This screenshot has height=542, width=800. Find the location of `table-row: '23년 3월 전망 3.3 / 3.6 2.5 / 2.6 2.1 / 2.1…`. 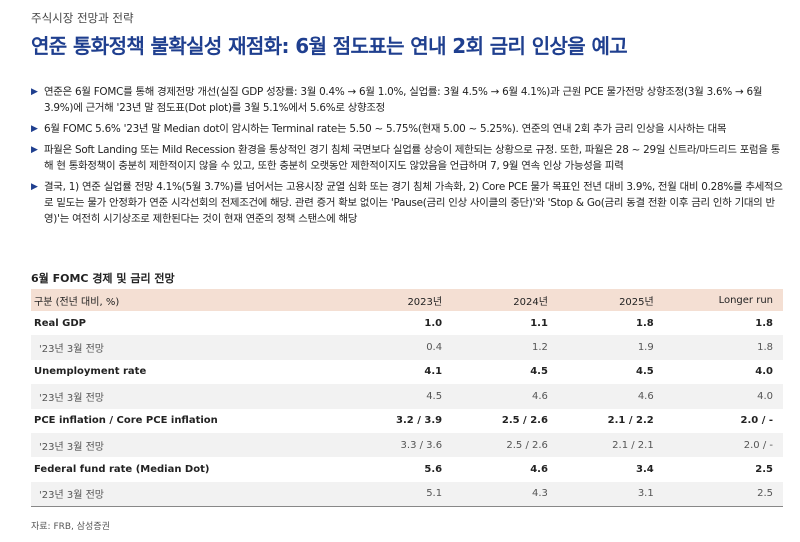

table-row: '23년 3월 전망 3.3 / 3.6 2.5 / 2.6 2.1 / 2.1… is located at coordinates (407, 445).